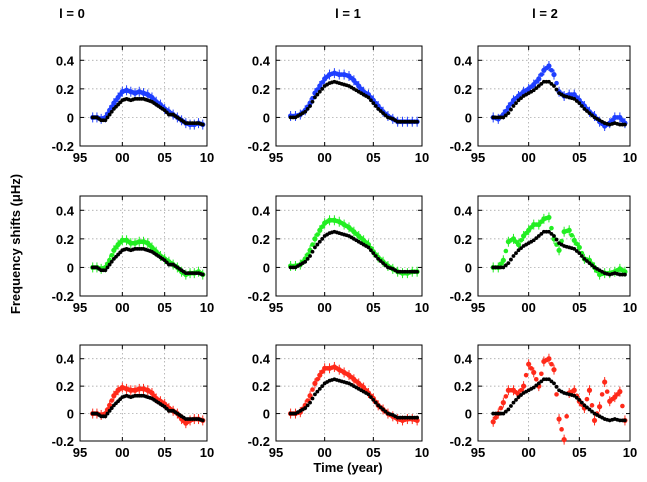 This screenshot has height=482, width=647. I want to click on panel-r3-c1: 95 00 05 10 -0.2 0 0.2 0.4, so click(133, 402).